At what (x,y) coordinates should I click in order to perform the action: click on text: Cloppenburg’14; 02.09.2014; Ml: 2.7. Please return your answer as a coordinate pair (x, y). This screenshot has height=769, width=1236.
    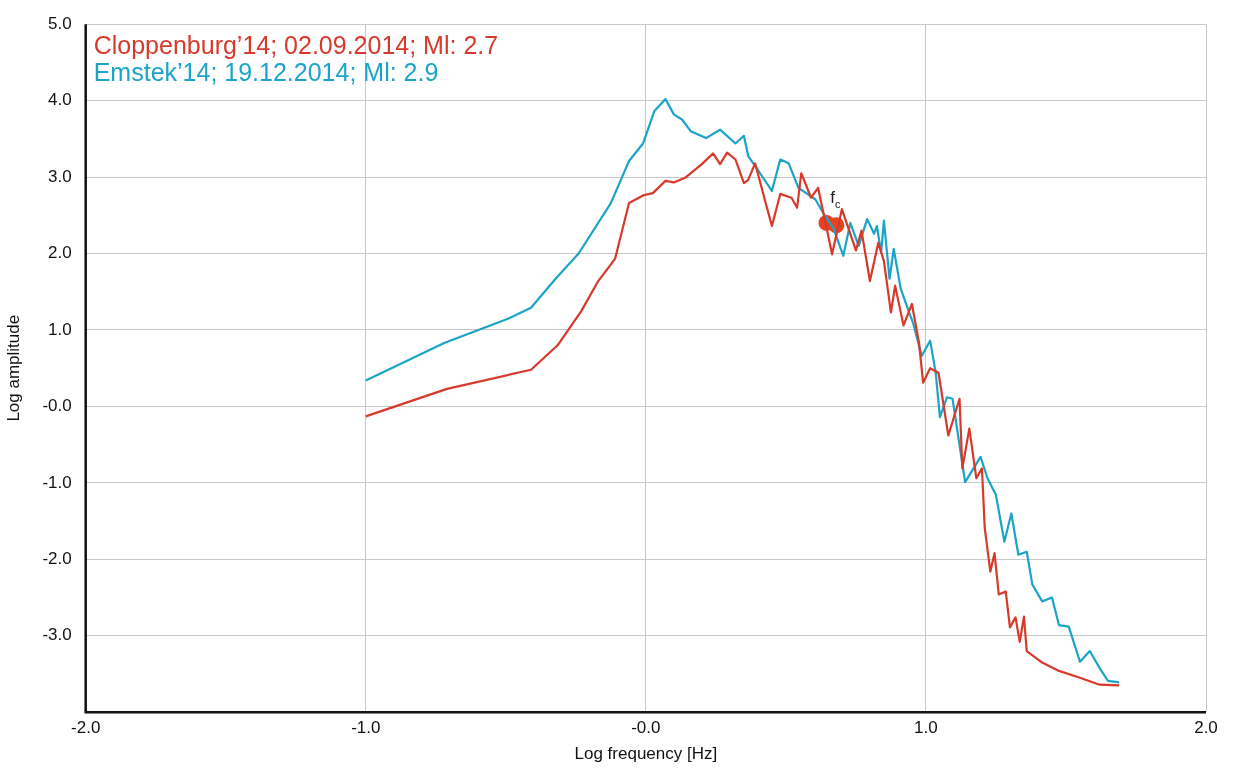
    Looking at the image, I should click on (296, 45).